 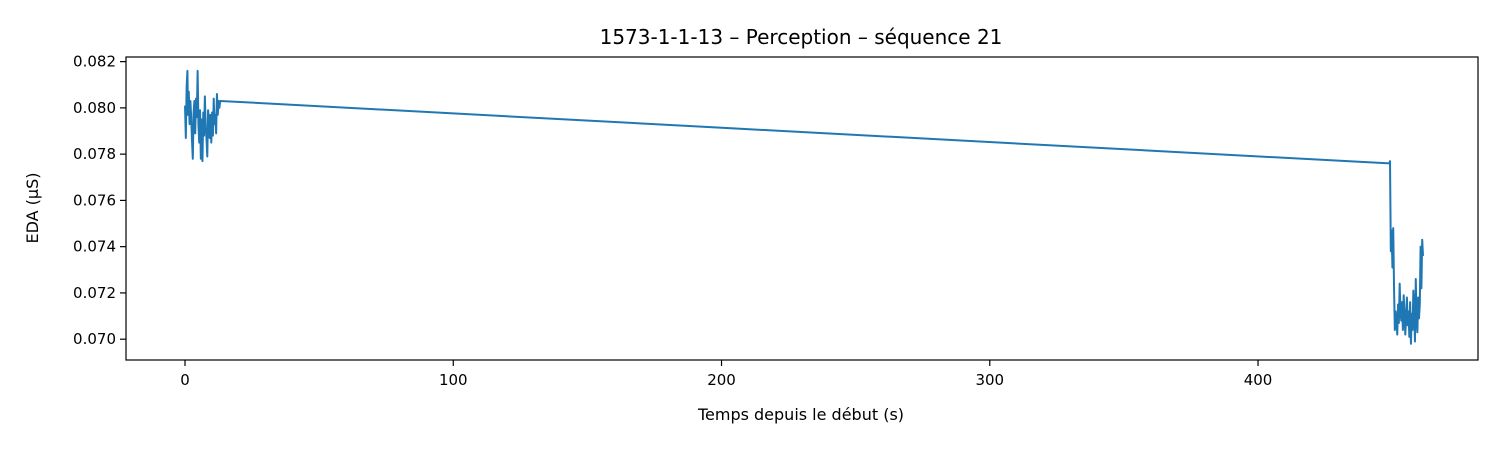 I want to click on chart-title: 1573-1-1-13 – Perception – séquence 21, so click(x=801, y=37).